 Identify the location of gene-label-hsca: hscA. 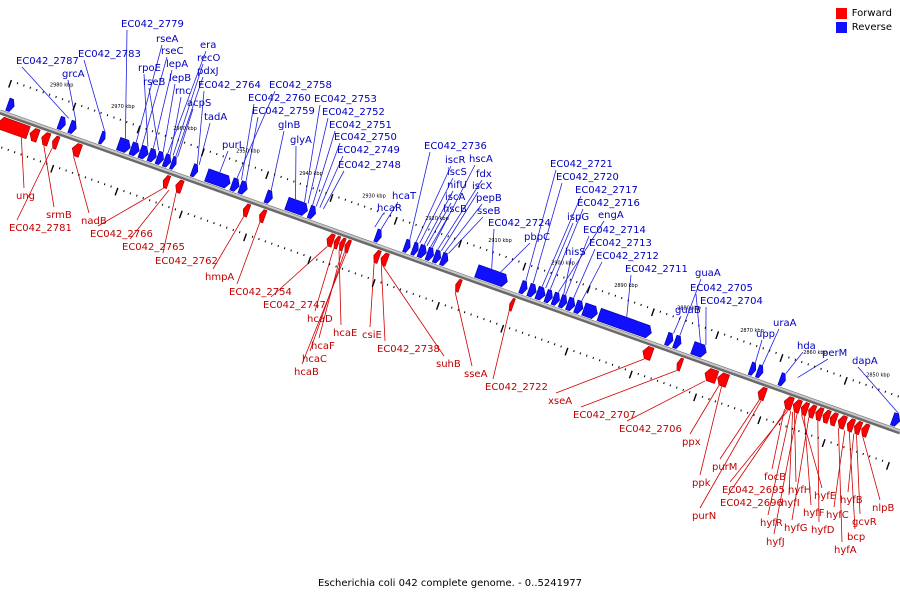
(481, 159).